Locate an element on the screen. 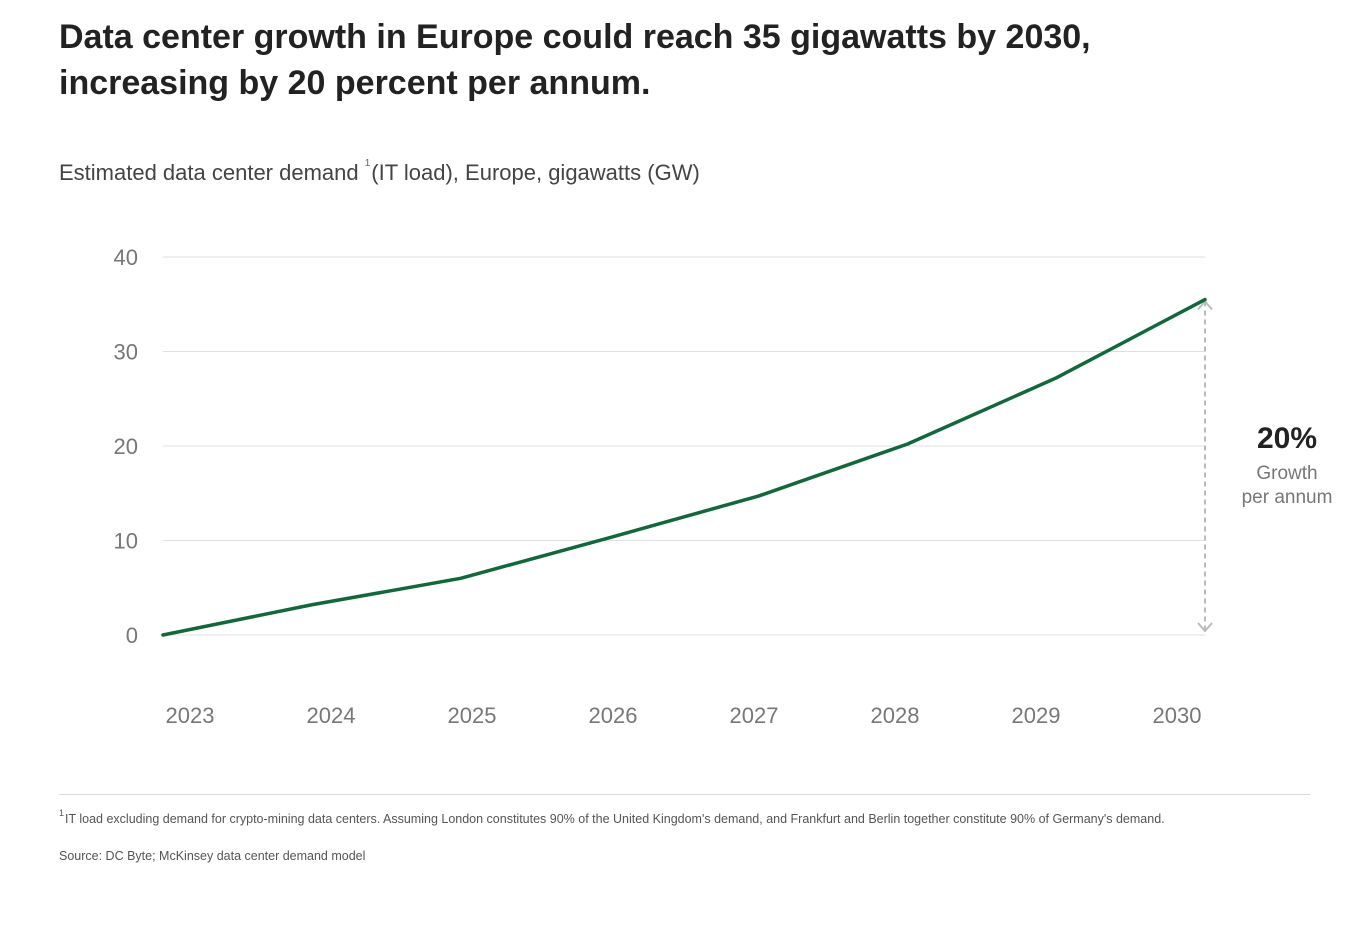  subtitle-text-before: Estimated data center demand is located at coordinates (212, 172).